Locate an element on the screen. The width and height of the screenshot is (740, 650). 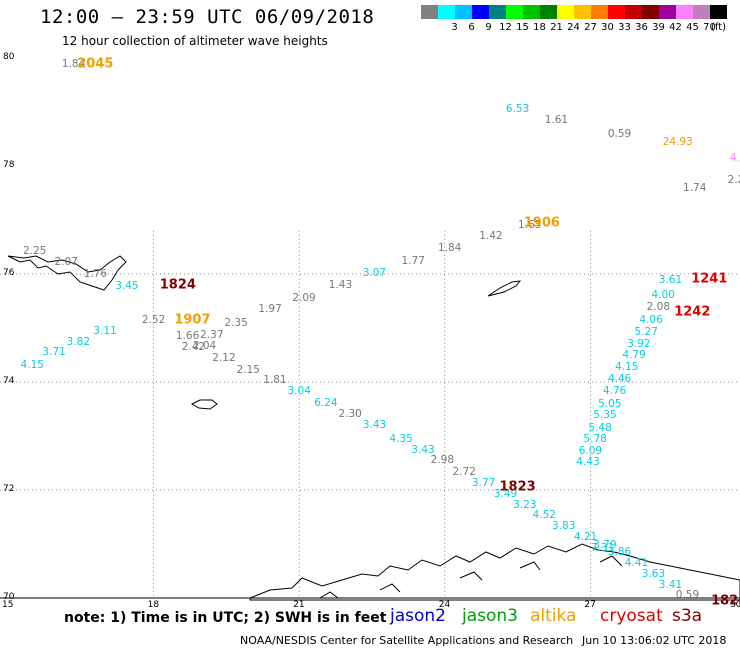
legend-label: 27 is located at coordinates (590, 27).